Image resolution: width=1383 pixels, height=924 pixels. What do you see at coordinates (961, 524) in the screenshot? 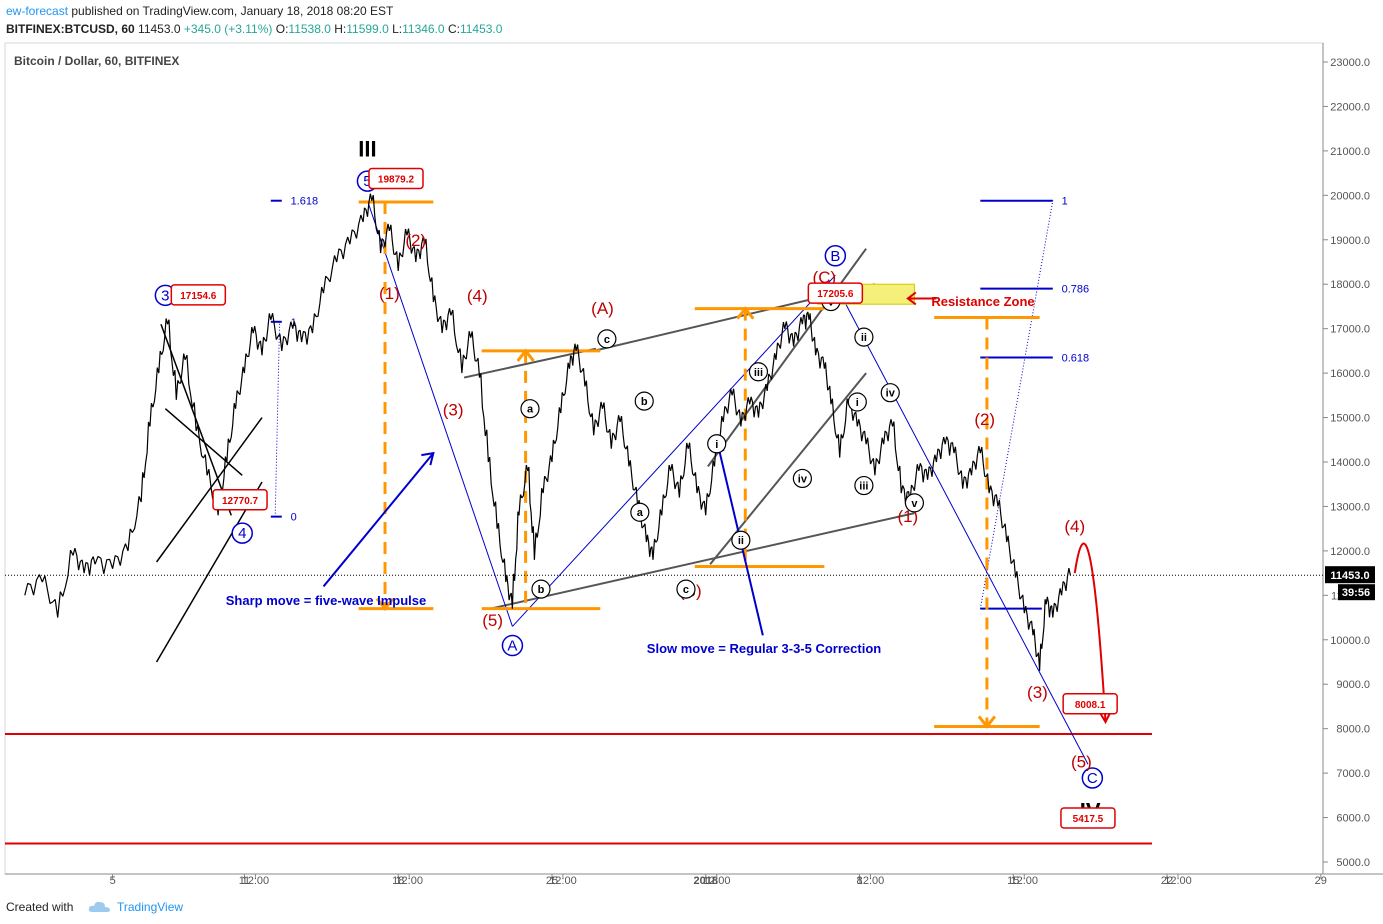
I see `abc-wave-line` at bounding box center [961, 524].